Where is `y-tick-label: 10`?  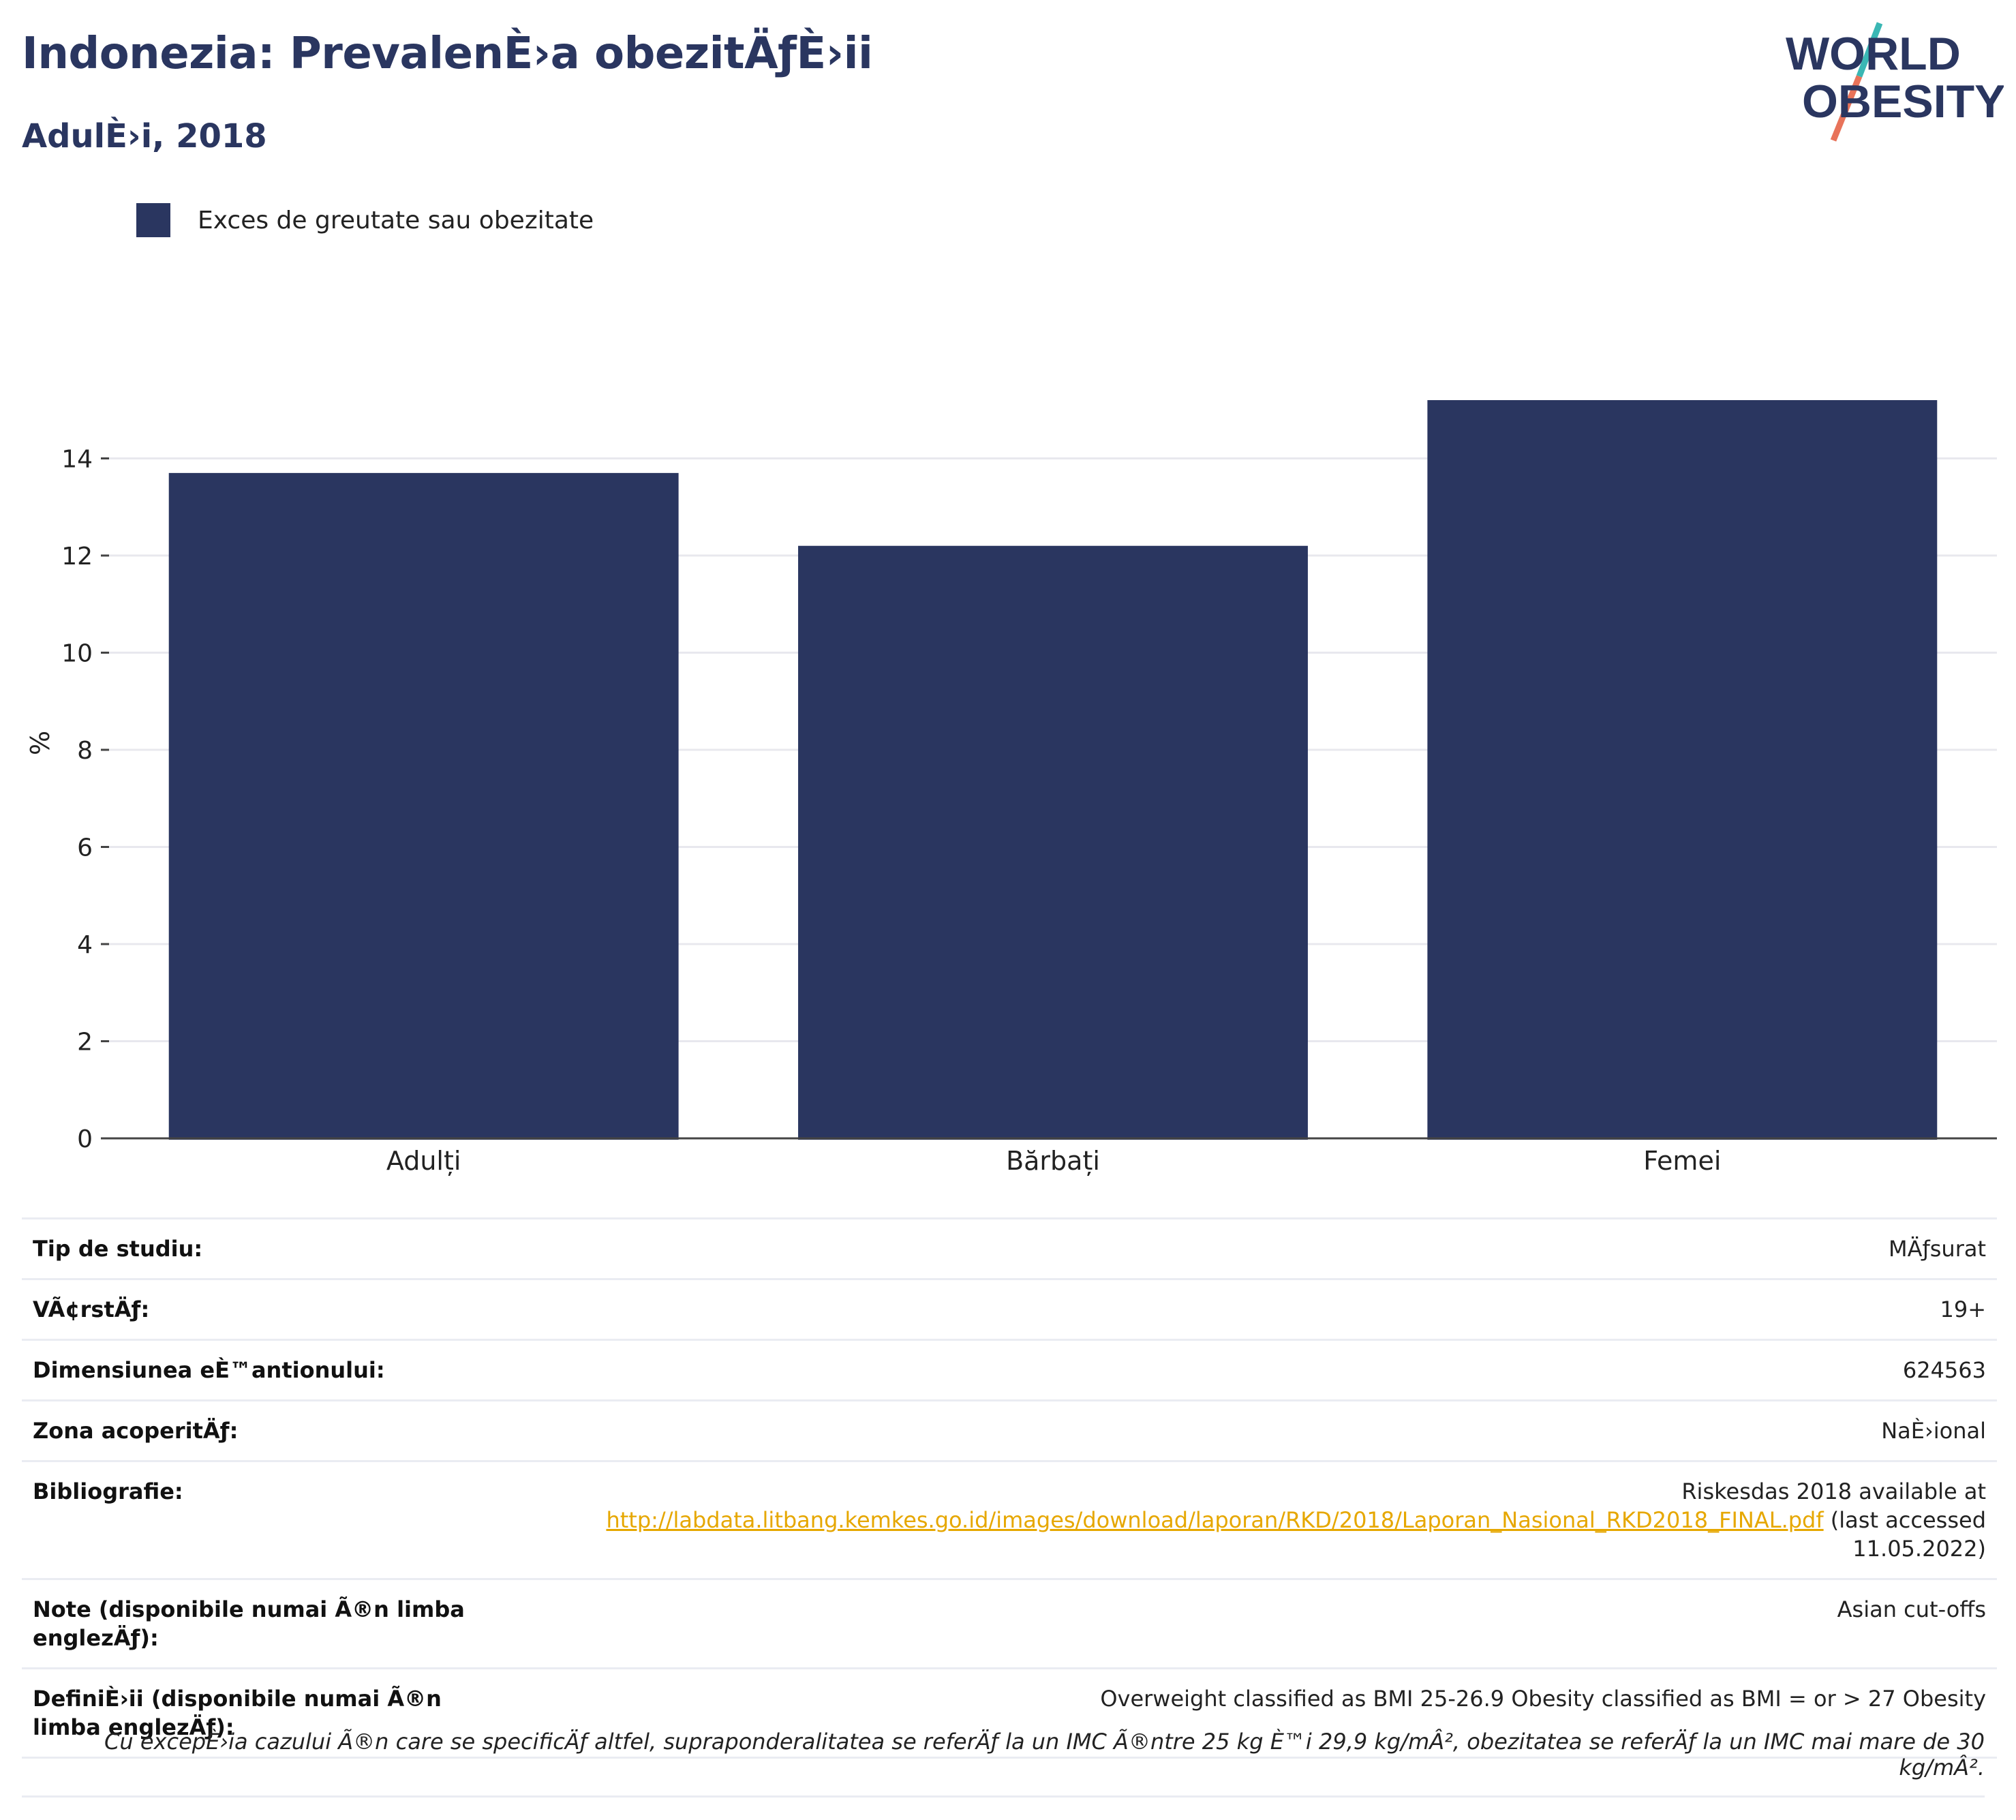
y-tick-label: 10 is located at coordinates (77, 654).